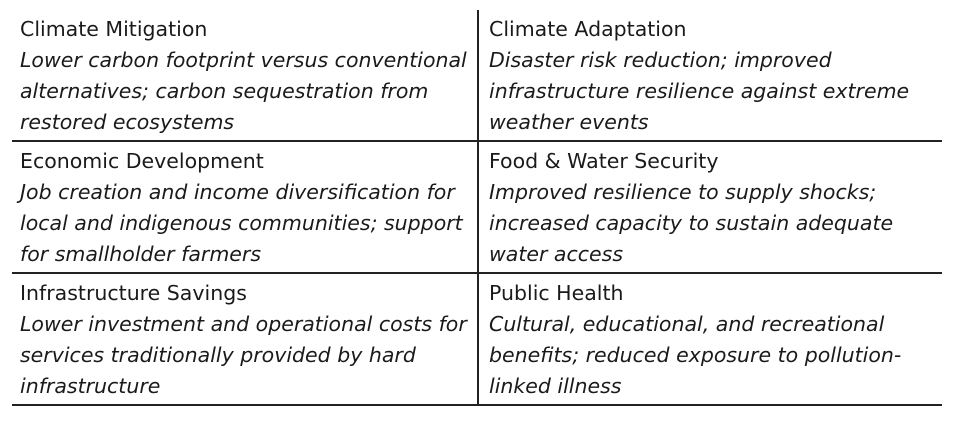 Image resolution: width=962 pixels, height=443 pixels. Describe the element at coordinates (114, 29) in the screenshot. I see `benefit-title: Climate Mitigation` at that location.